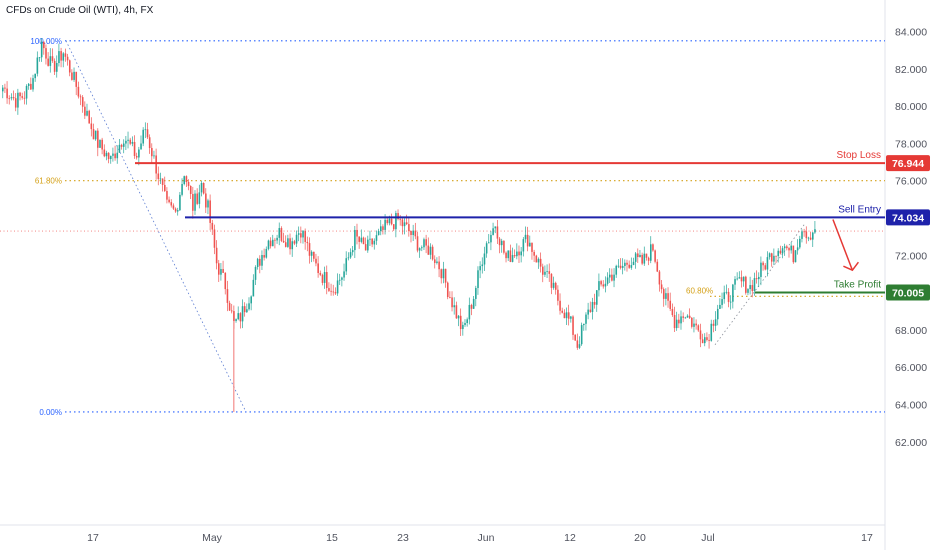 This screenshot has height=550, width=932. Describe the element at coordinates (911, 443) in the screenshot. I see `y-tick-label: 62.000` at that location.